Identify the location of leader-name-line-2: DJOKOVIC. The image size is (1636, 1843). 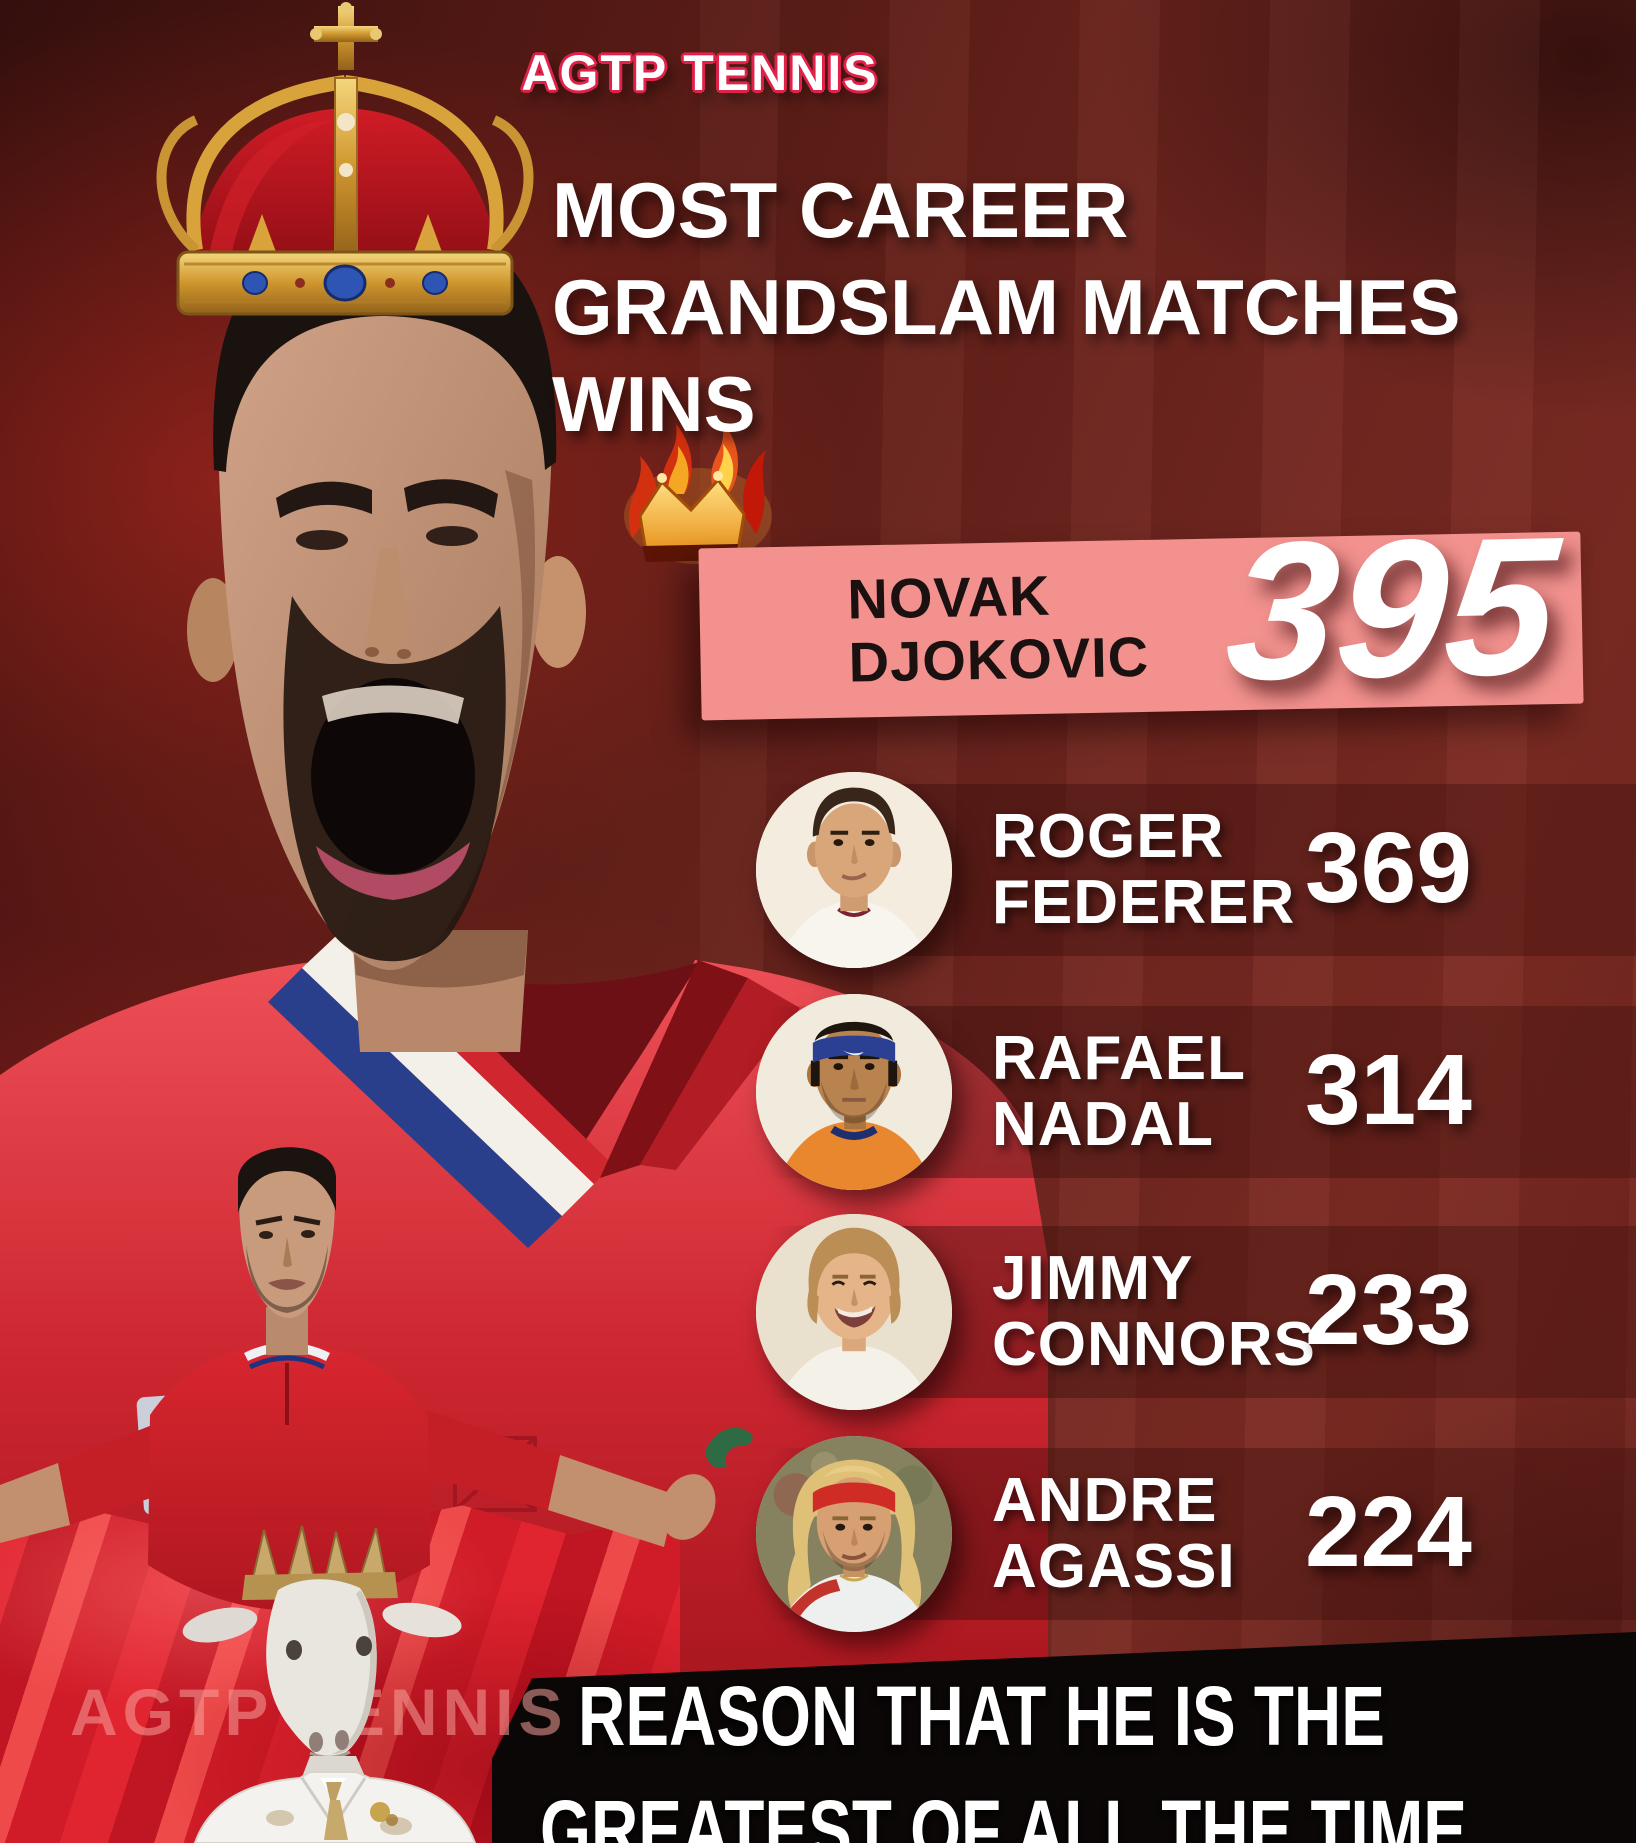
(999, 659).